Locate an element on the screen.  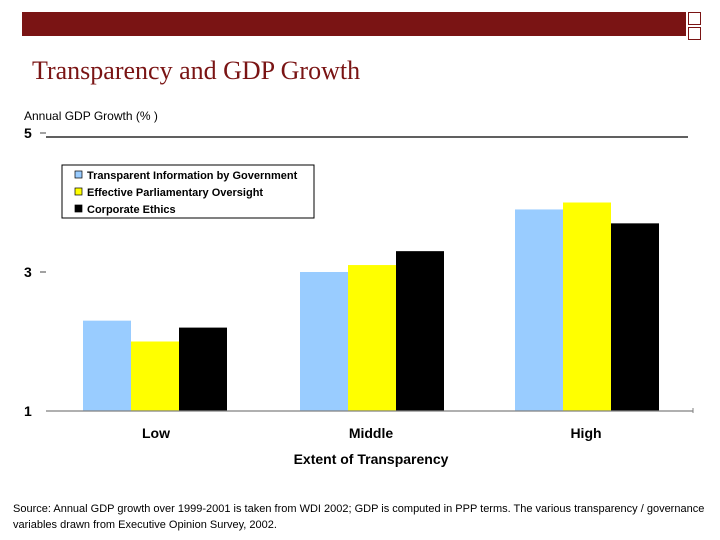
legend-swatch-yellow is located at coordinates (78, 191).